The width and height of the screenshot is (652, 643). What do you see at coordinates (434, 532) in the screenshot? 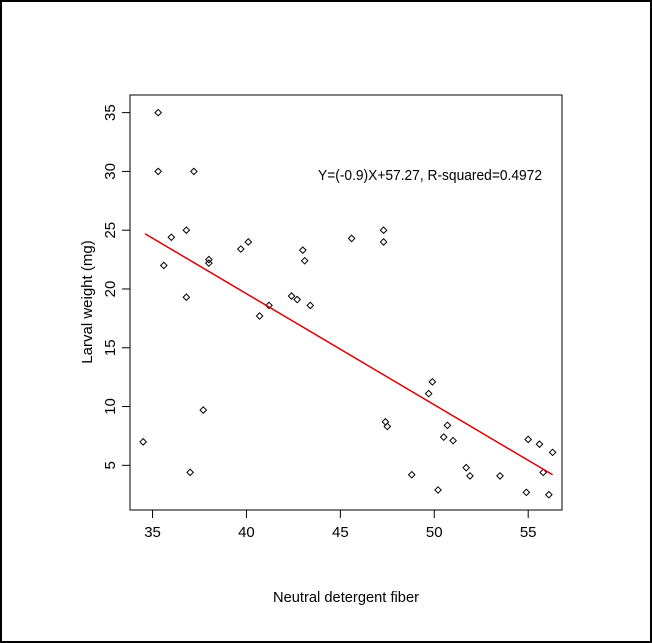
I see `x-tick-label-50: 50` at bounding box center [434, 532].